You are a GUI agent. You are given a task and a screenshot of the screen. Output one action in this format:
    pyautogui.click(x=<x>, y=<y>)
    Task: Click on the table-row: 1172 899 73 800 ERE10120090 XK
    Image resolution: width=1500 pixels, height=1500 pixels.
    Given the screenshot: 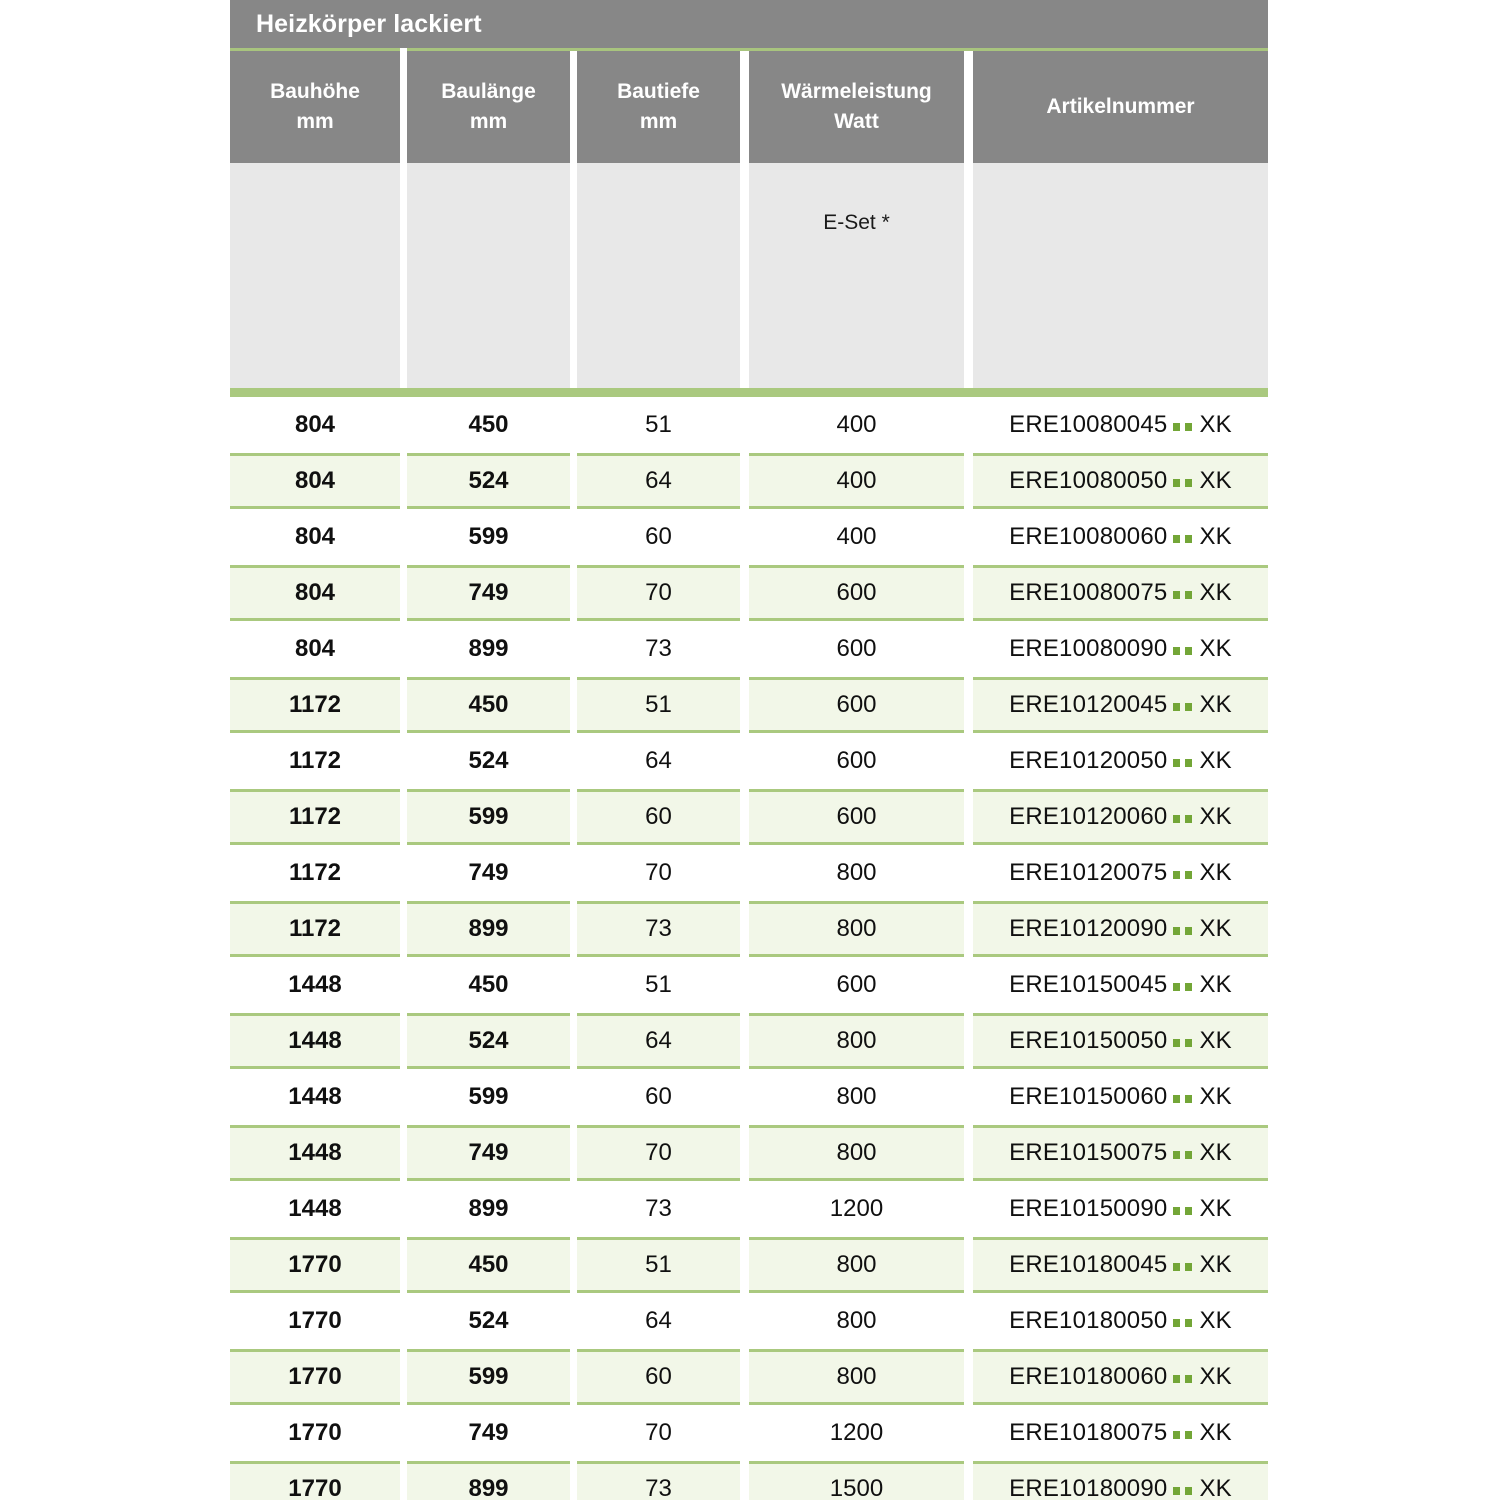 What is the action you would take?
    pyautogui.click(x=749, y=929)
    